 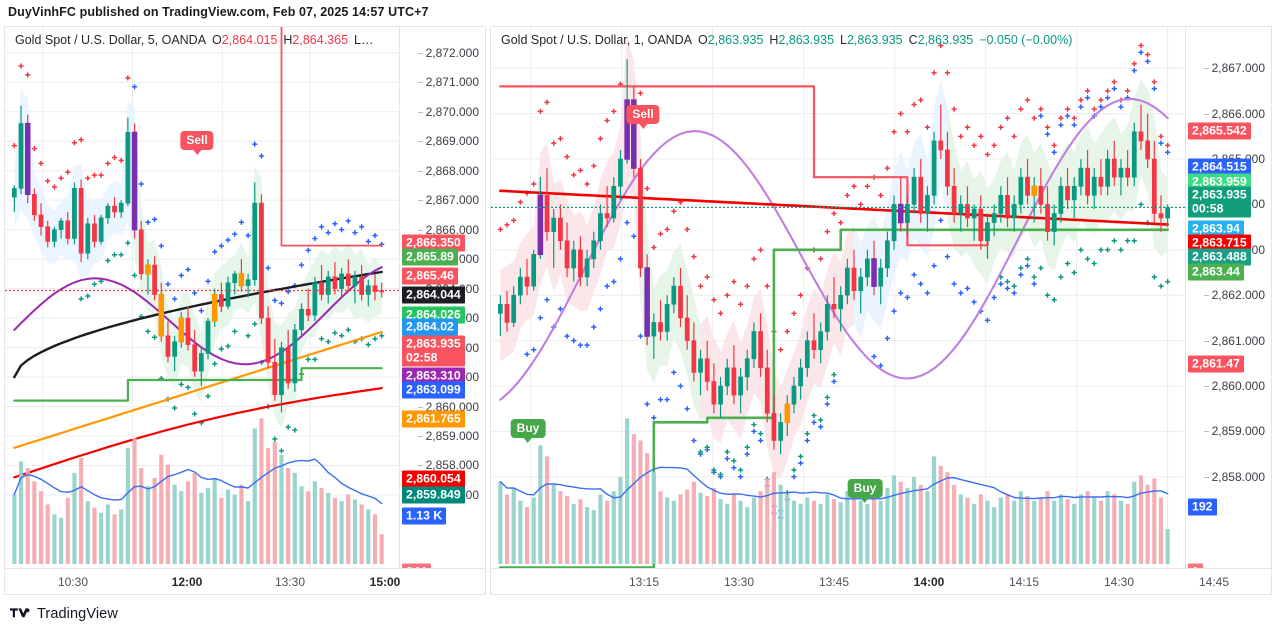 What do you see at coordinates (245, 581) in the screenshot?
I see `time-scale-left: 10:30 12:00 13:30 15:00` at bounding box center [245, 581].